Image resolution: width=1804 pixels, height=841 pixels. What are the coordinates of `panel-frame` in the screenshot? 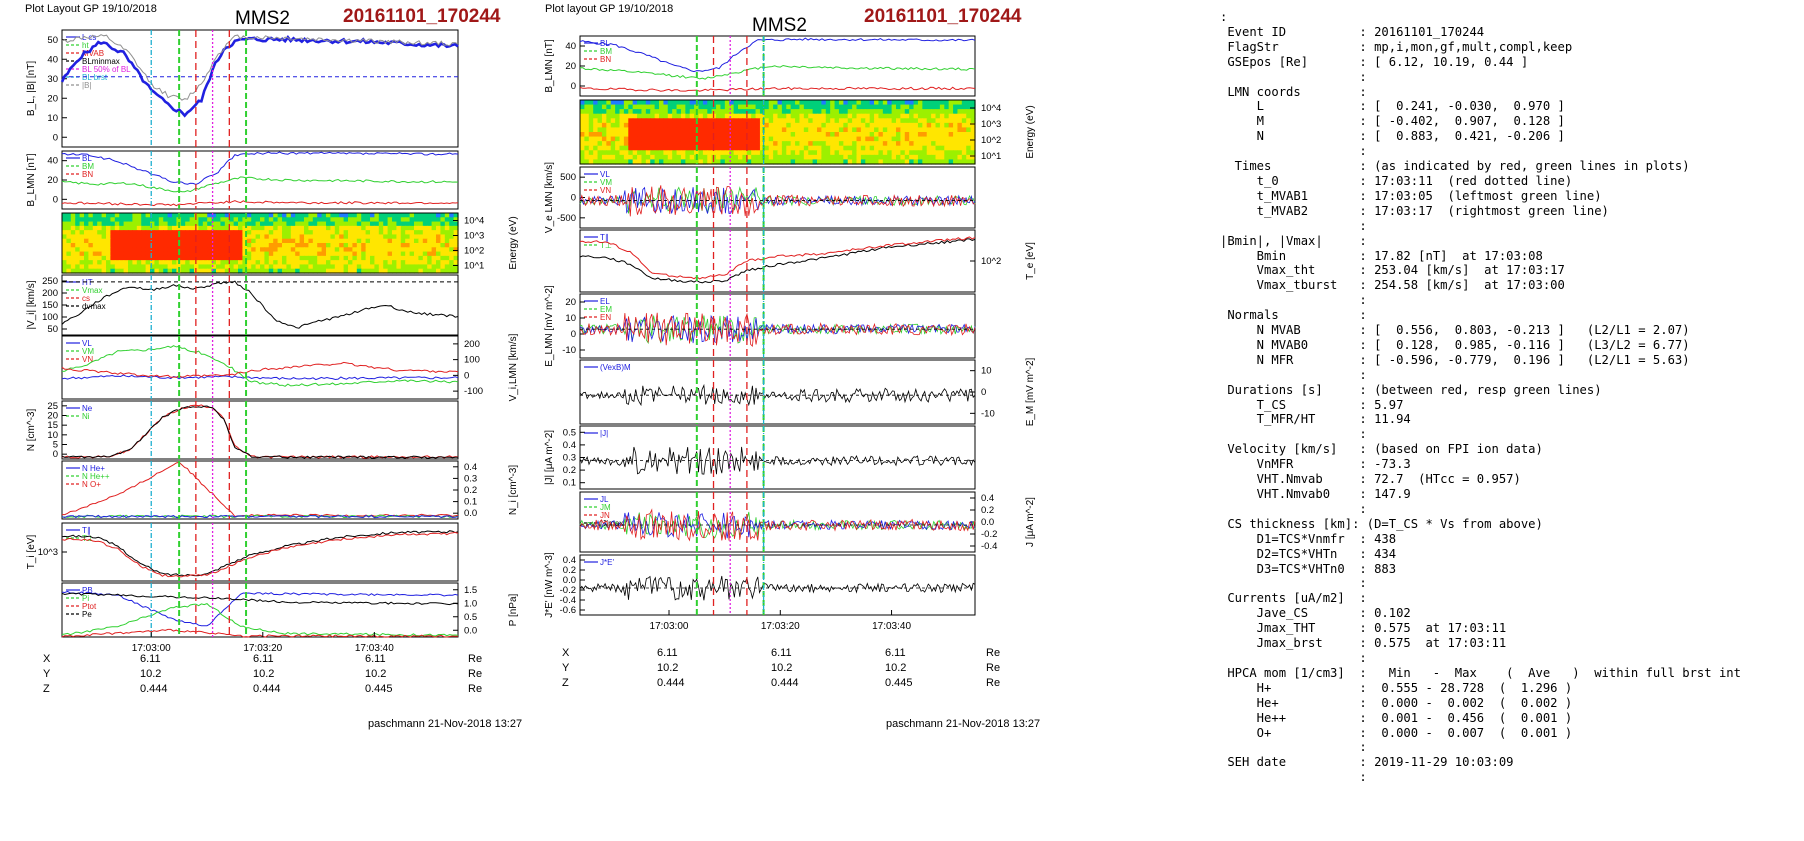 It's located at (260, 180).